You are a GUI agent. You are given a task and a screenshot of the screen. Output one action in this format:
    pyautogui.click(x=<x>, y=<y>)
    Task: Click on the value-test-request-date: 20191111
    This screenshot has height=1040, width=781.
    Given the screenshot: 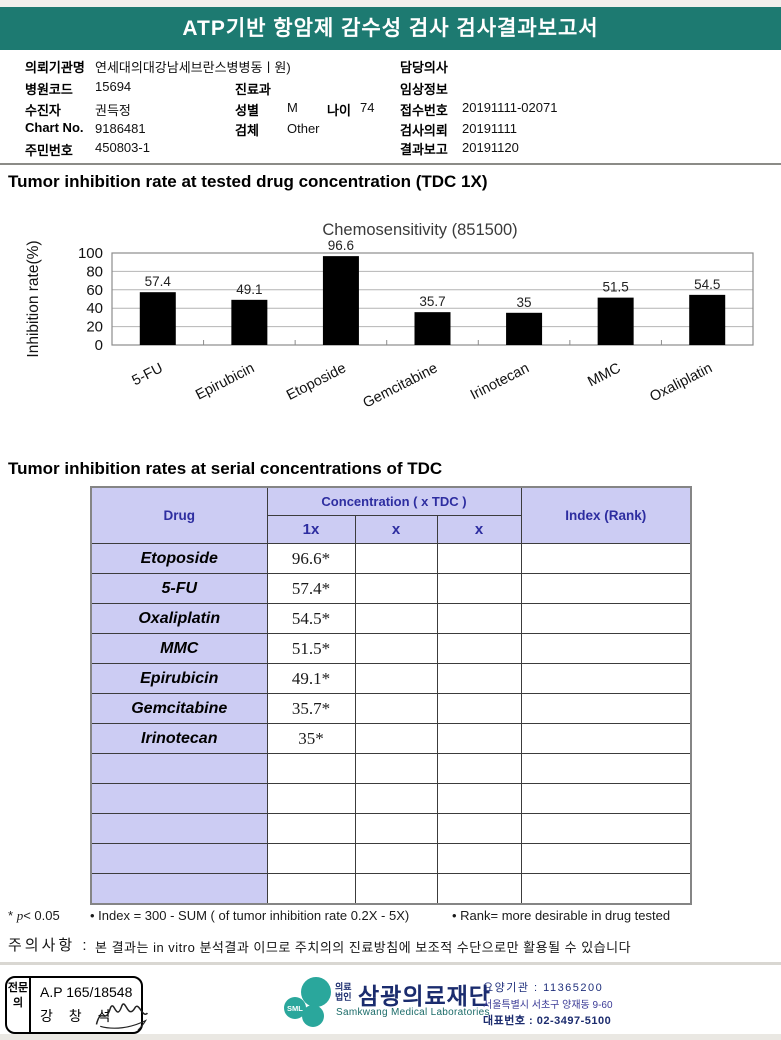 What is the action you would take?
    pyautogui.click(x=489, y=128)
    